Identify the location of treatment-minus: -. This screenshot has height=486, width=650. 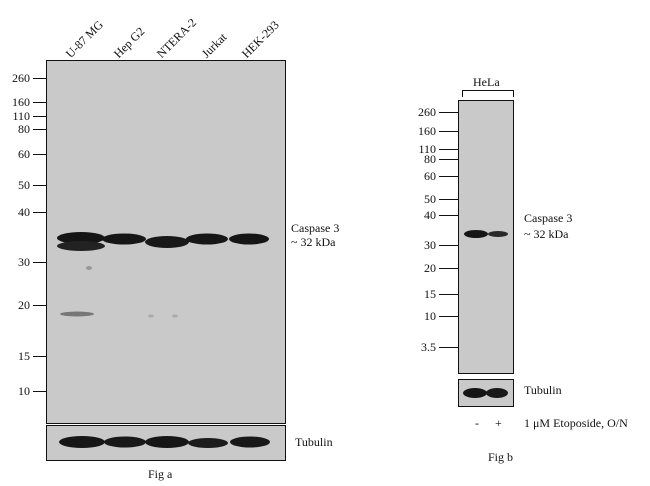
(477, 423).